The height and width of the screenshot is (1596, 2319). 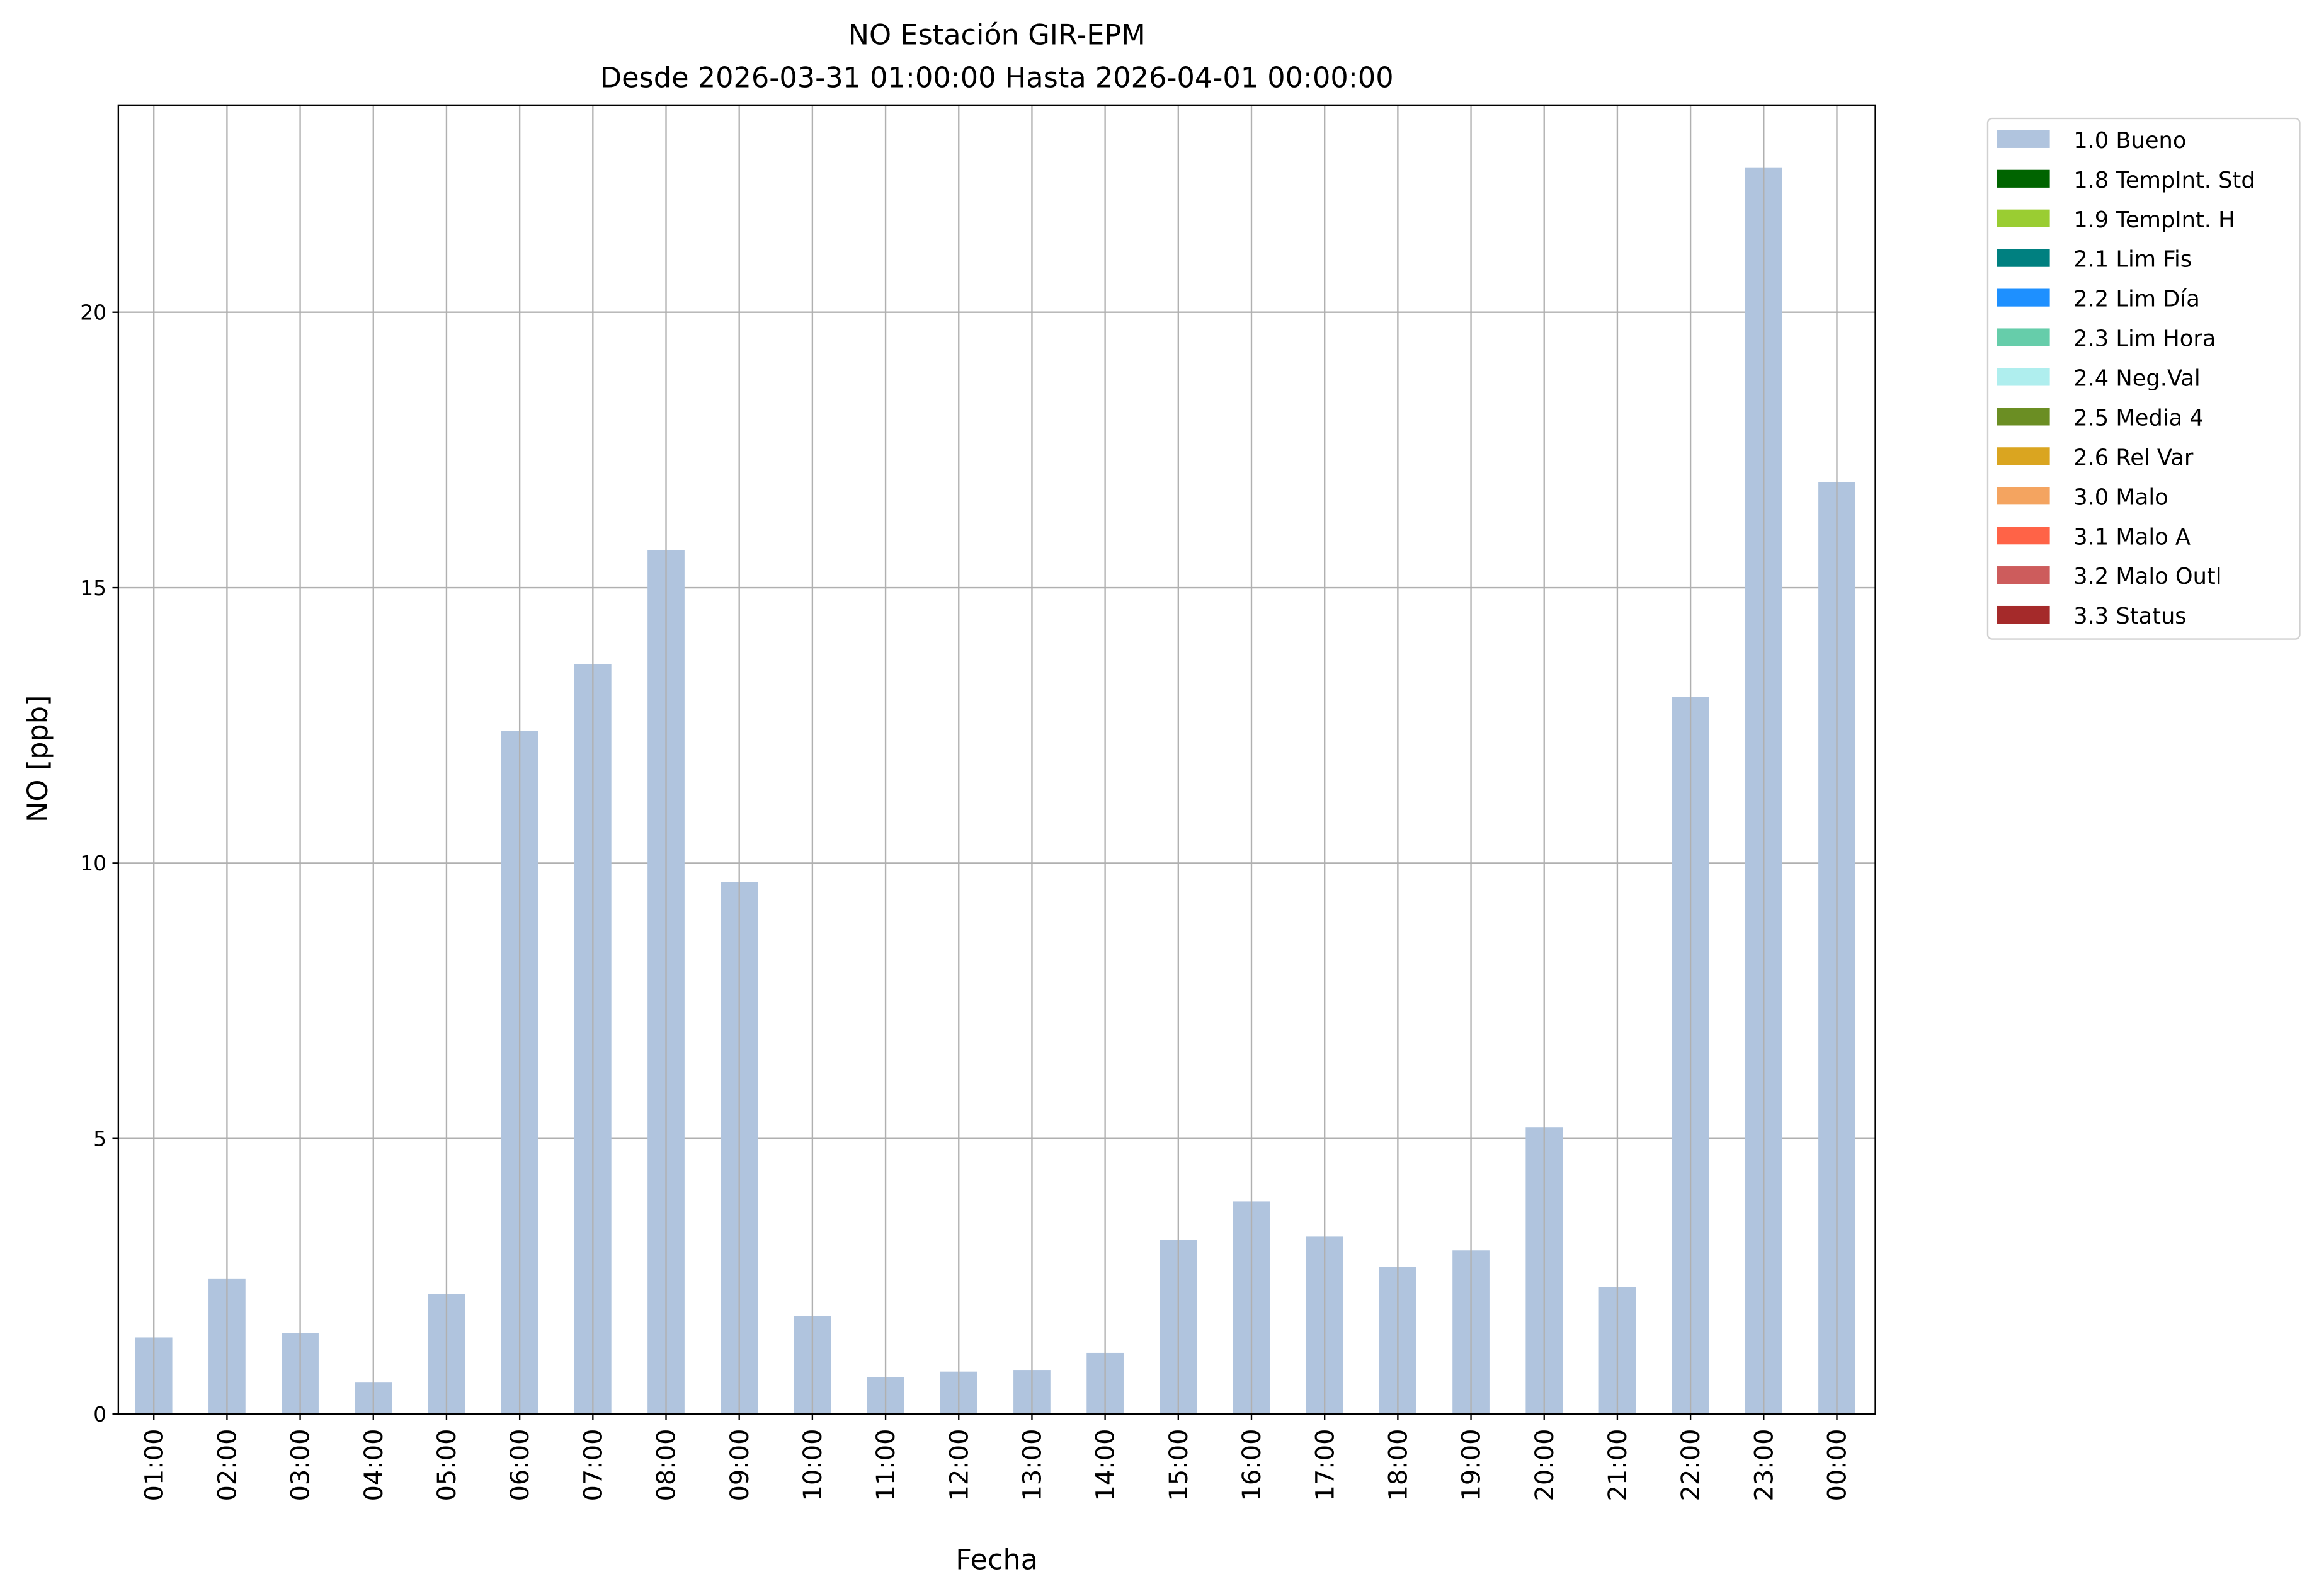 What do you see at coordinates (520, 1465) in the screenshot?
I see `x-tick-label: 06:00` at bounding box center [520, 1465].